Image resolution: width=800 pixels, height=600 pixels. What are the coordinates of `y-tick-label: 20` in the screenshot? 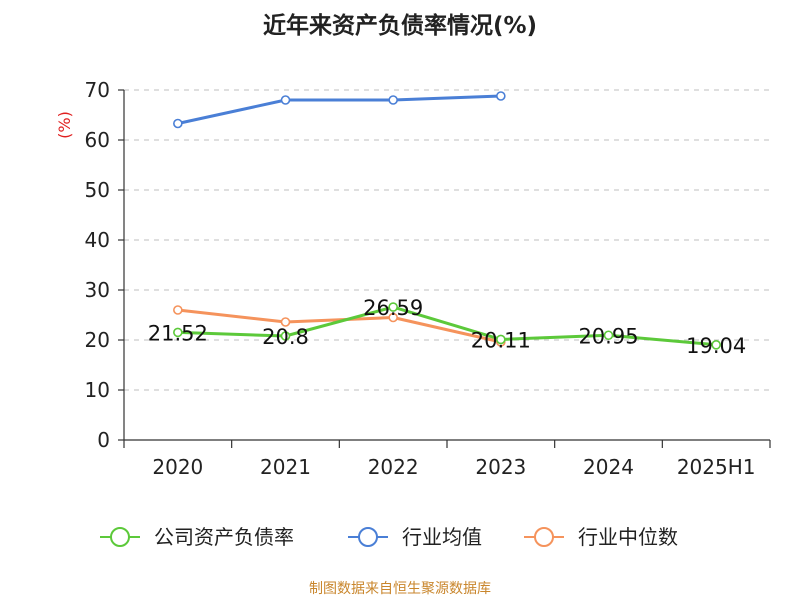 It's located at (97, 340).